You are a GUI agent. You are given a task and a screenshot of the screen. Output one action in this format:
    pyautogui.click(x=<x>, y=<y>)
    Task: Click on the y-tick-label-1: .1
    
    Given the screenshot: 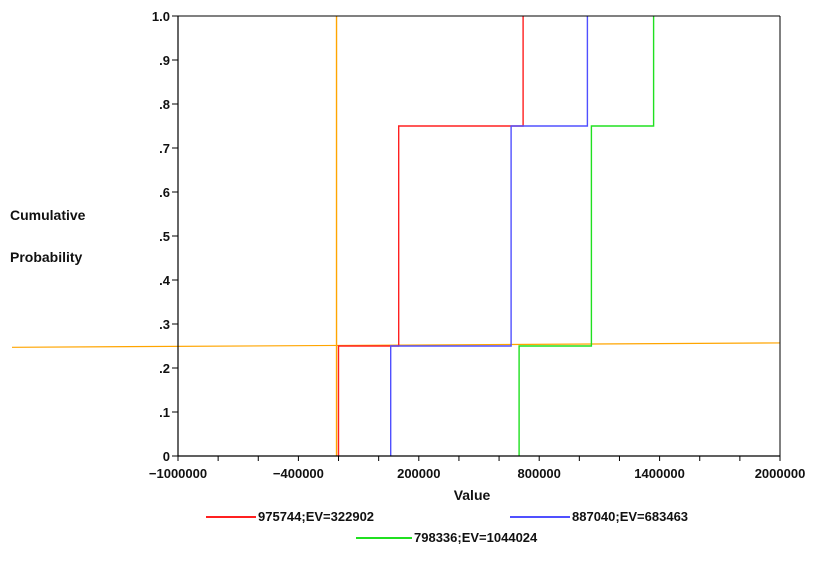 What is the action you would take?
    pyautogui.click(x=164, y=412)
    